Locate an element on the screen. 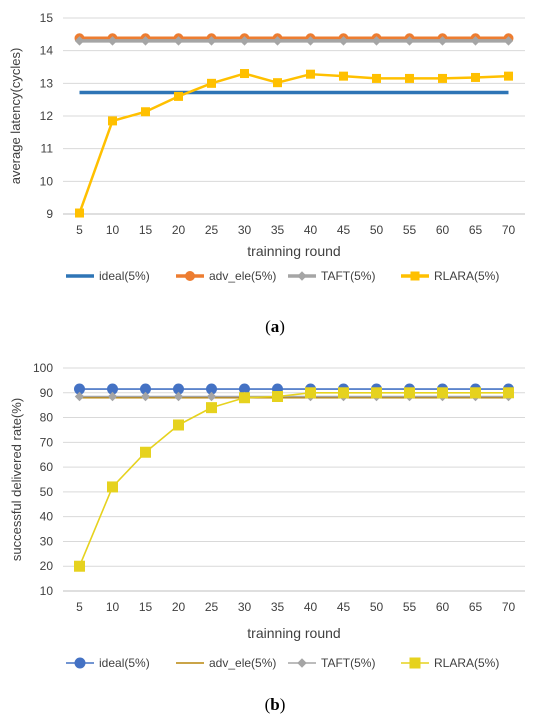  y-tick-label: 40 is located at coordinates (47, 517).